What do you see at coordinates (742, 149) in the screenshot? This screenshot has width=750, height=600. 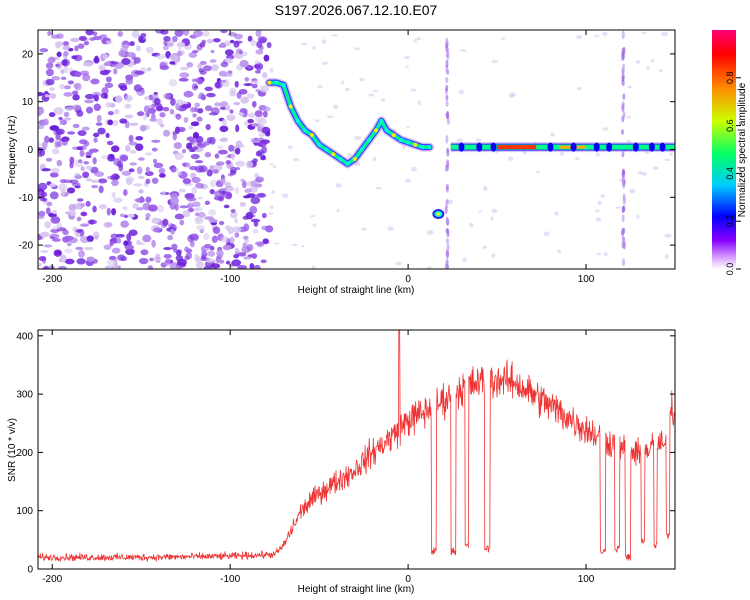 I see `colorbar-label: Normalized spectral amplitude` at bounding box center [742, 149].